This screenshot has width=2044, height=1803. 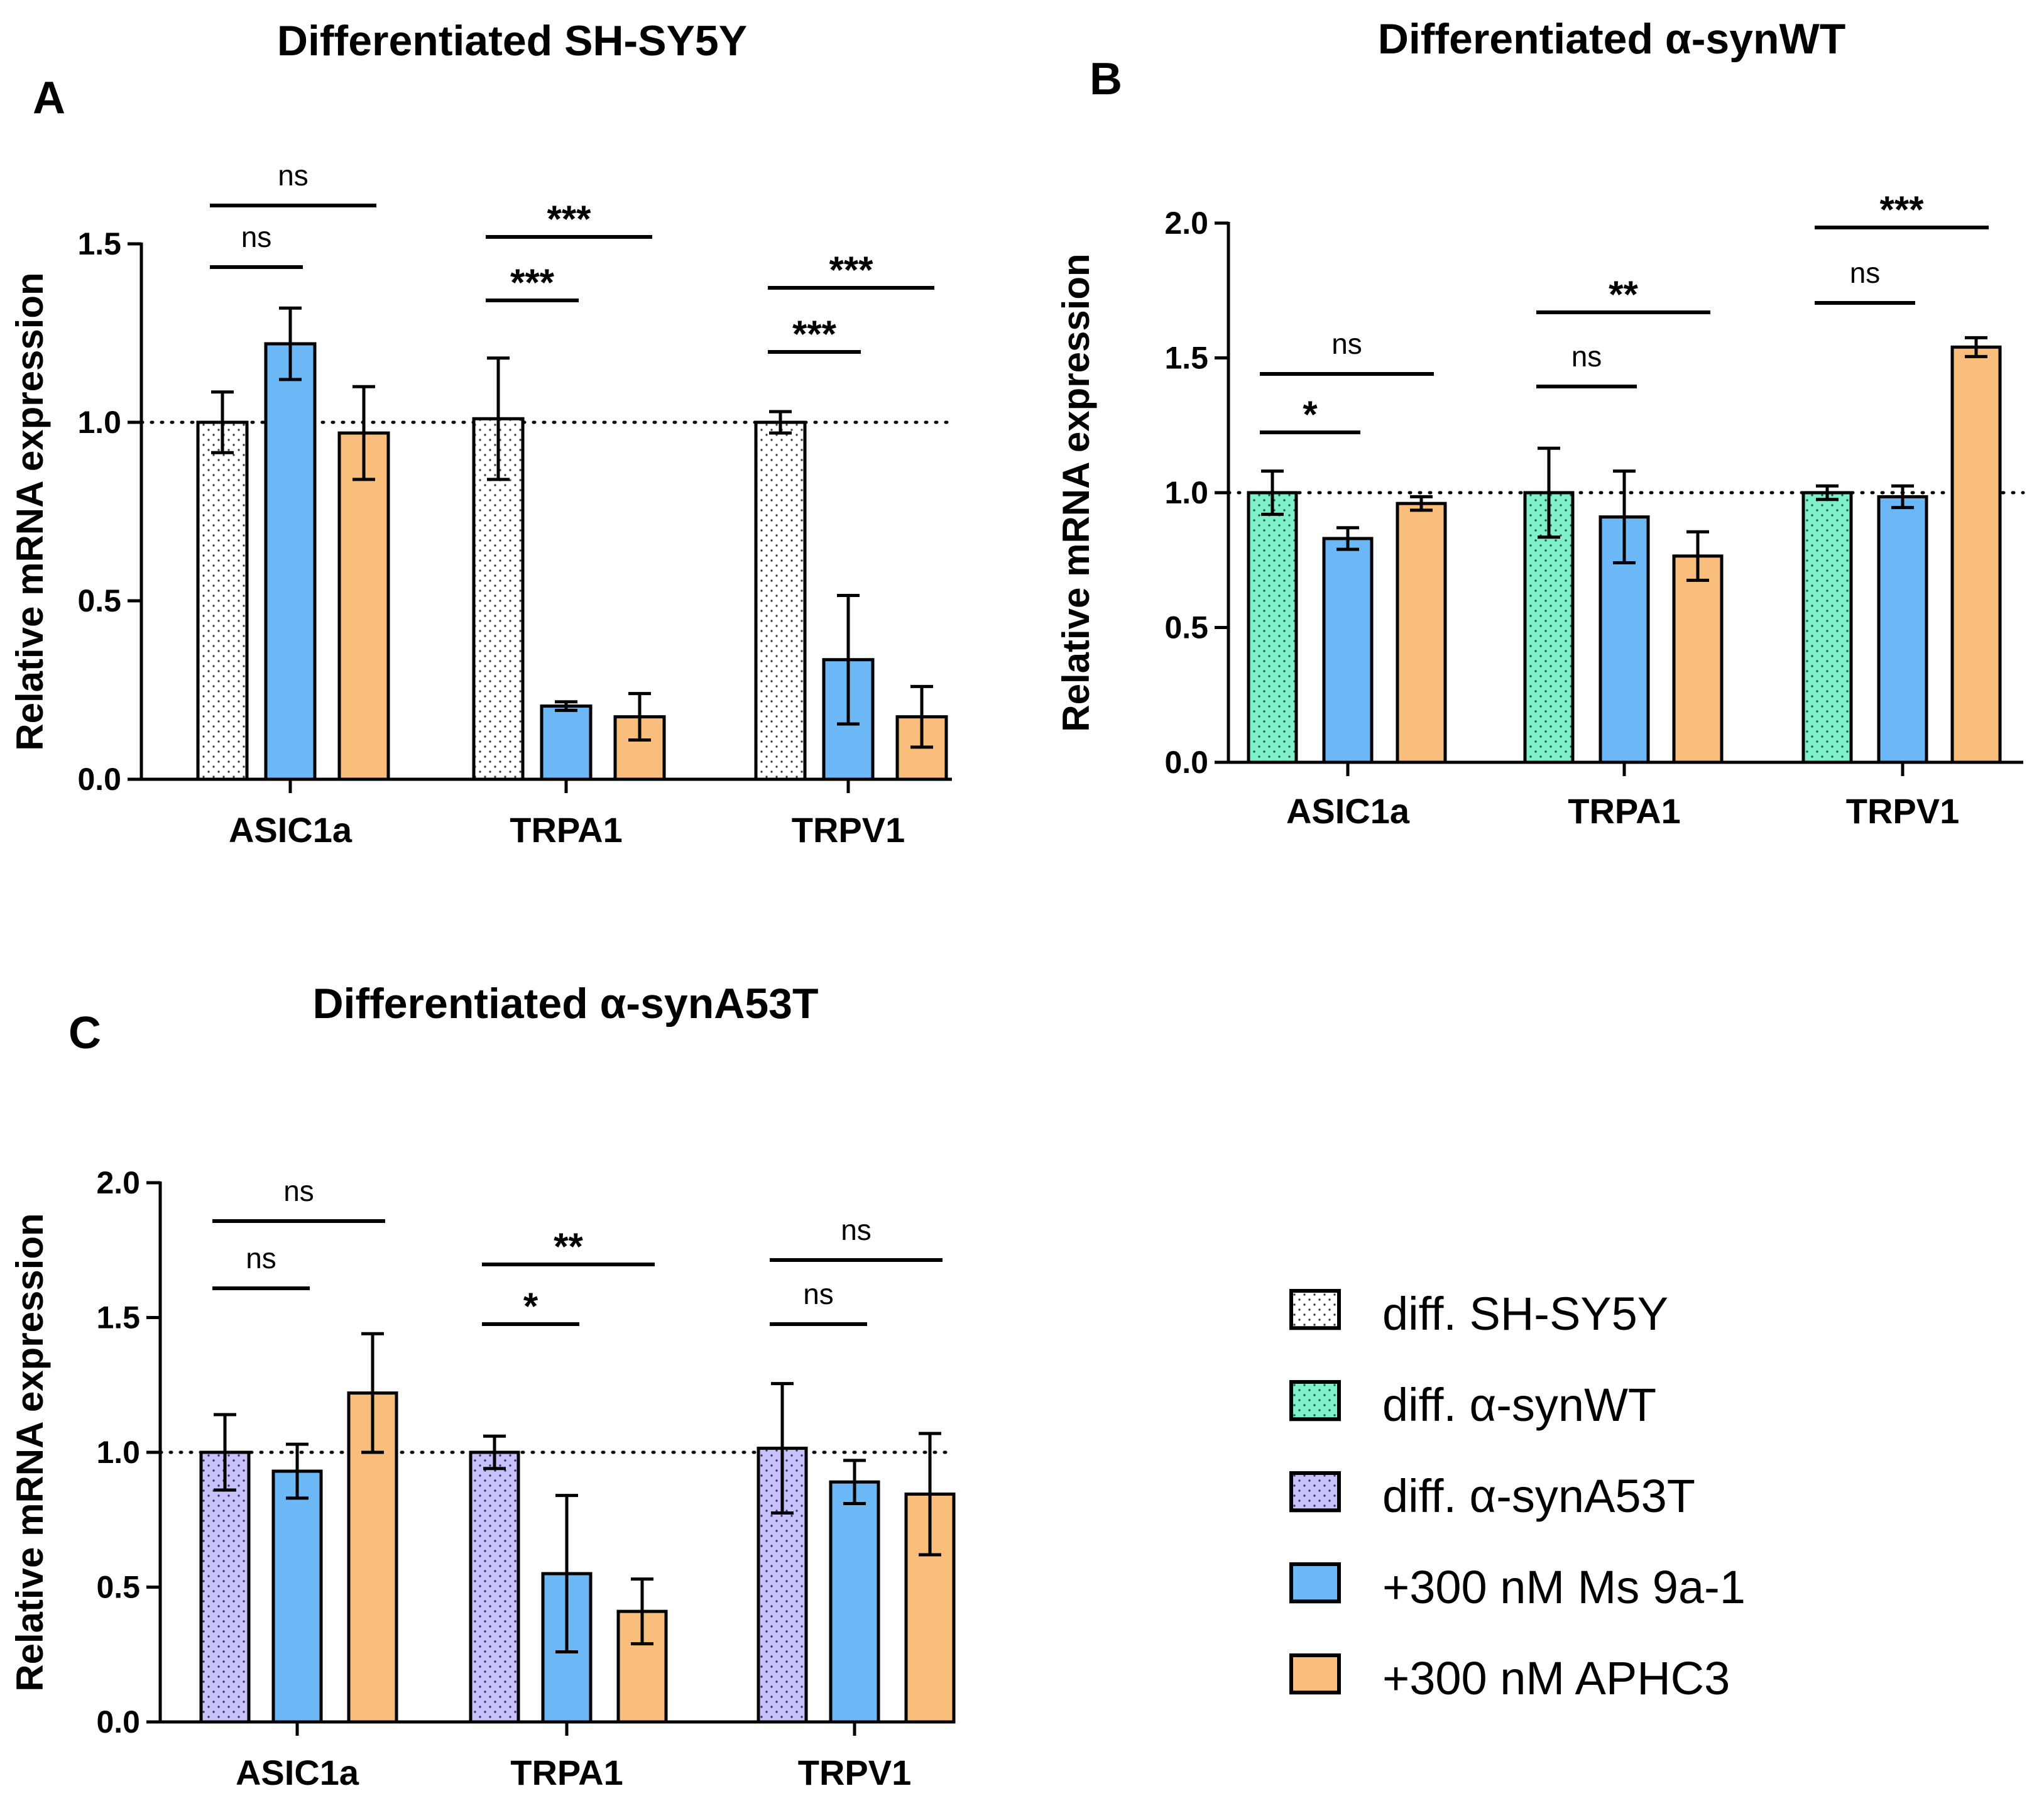 What do you see at coordinates (1519, 1405) in the screenshot?
I see `legend-label: diff. α-synWT` at bounding box center [1519, 1405].